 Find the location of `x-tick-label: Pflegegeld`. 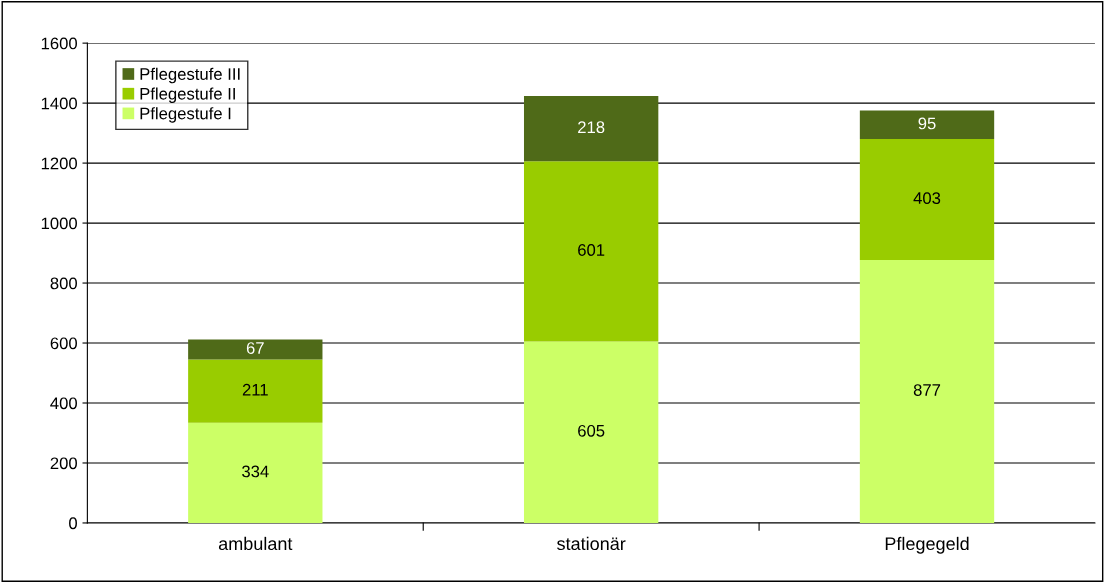

x-tick-label: Pflegegeld is located at coordinates (927, 545).